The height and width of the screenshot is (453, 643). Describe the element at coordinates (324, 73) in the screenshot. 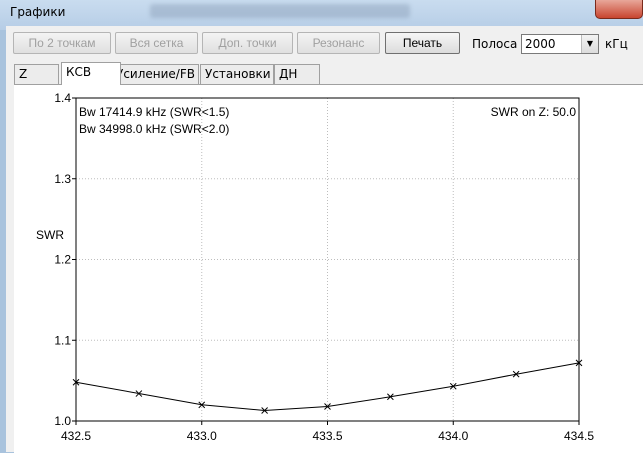

I see `tab-strip: Z КСВ Усиление/FB Установки ДН` at that location.